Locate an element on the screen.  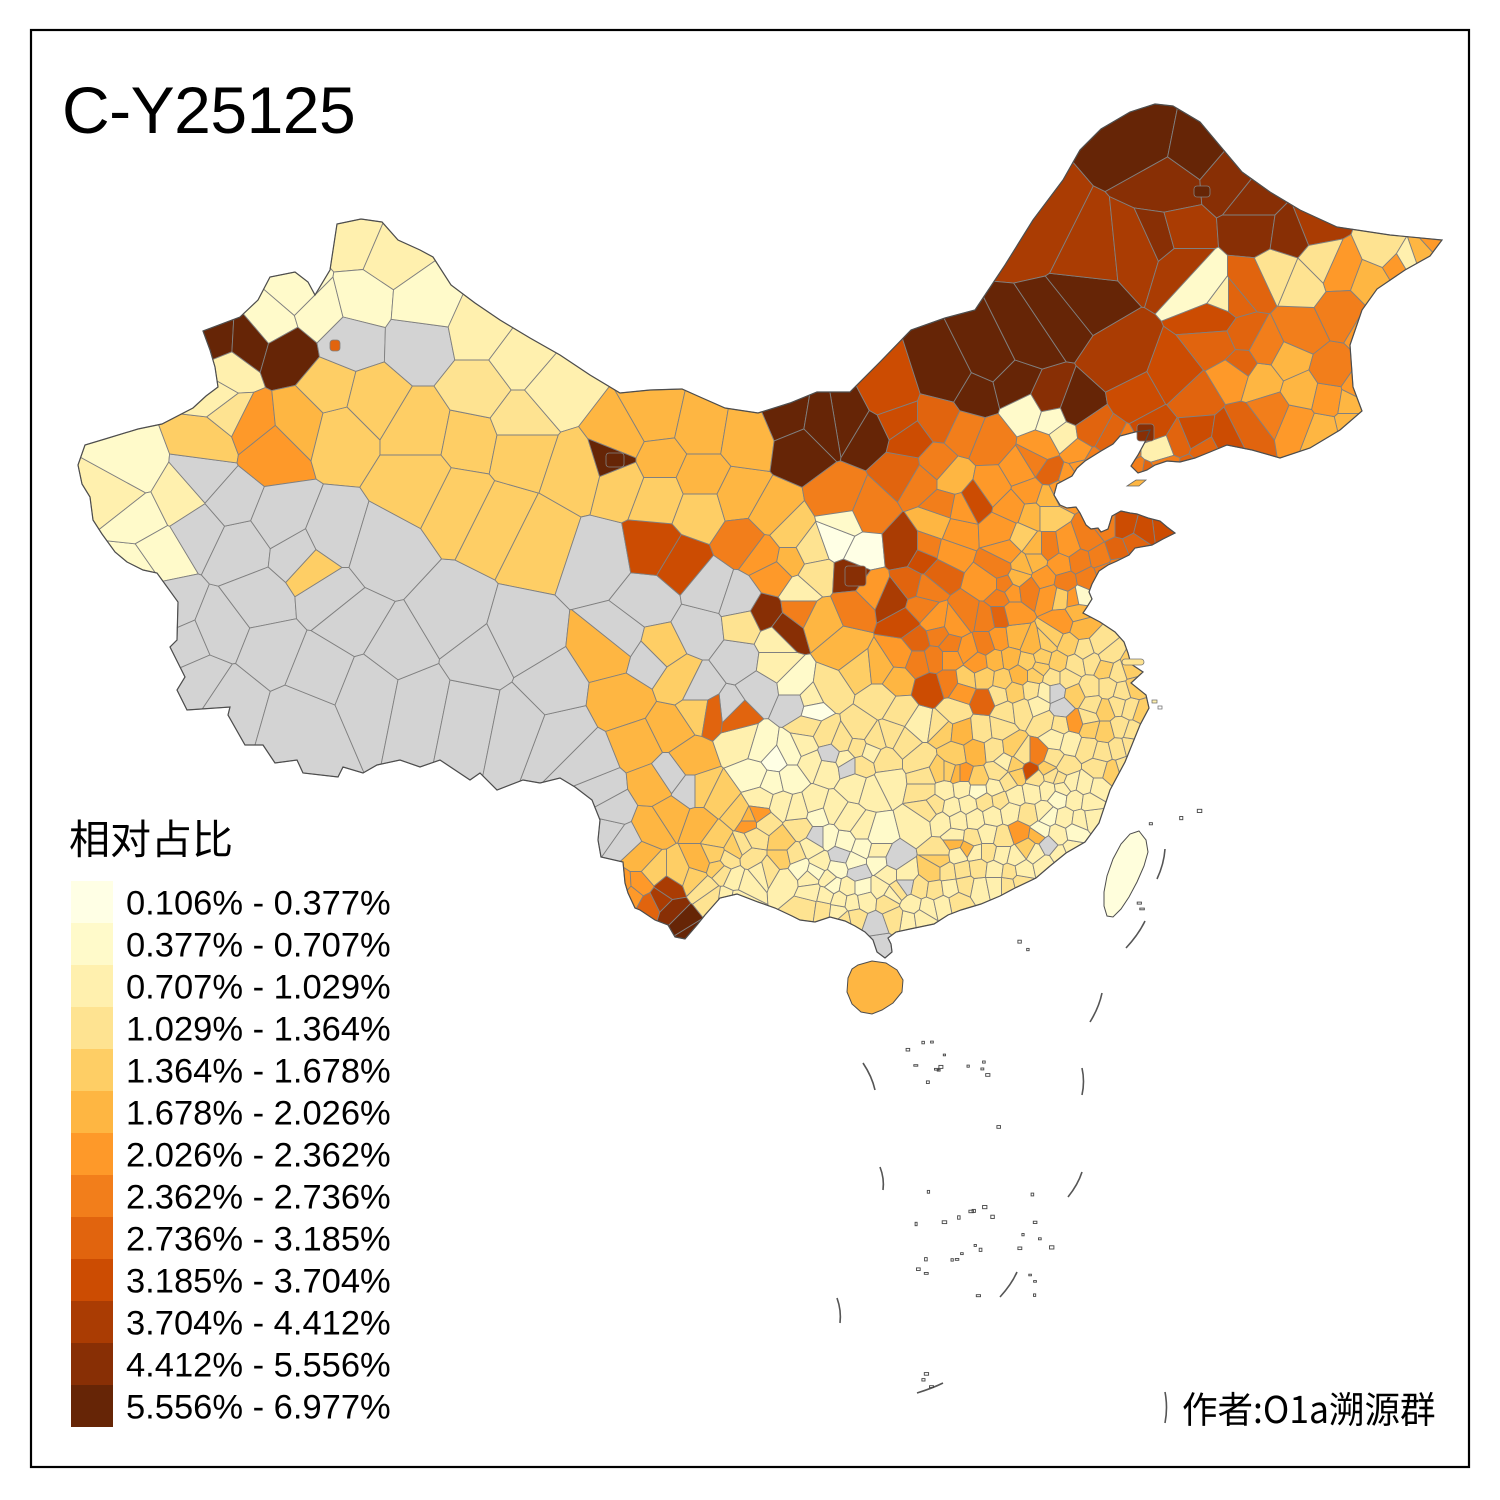
svg-text: 4.412% - 5.556% is located at coordinates (258, 1366).